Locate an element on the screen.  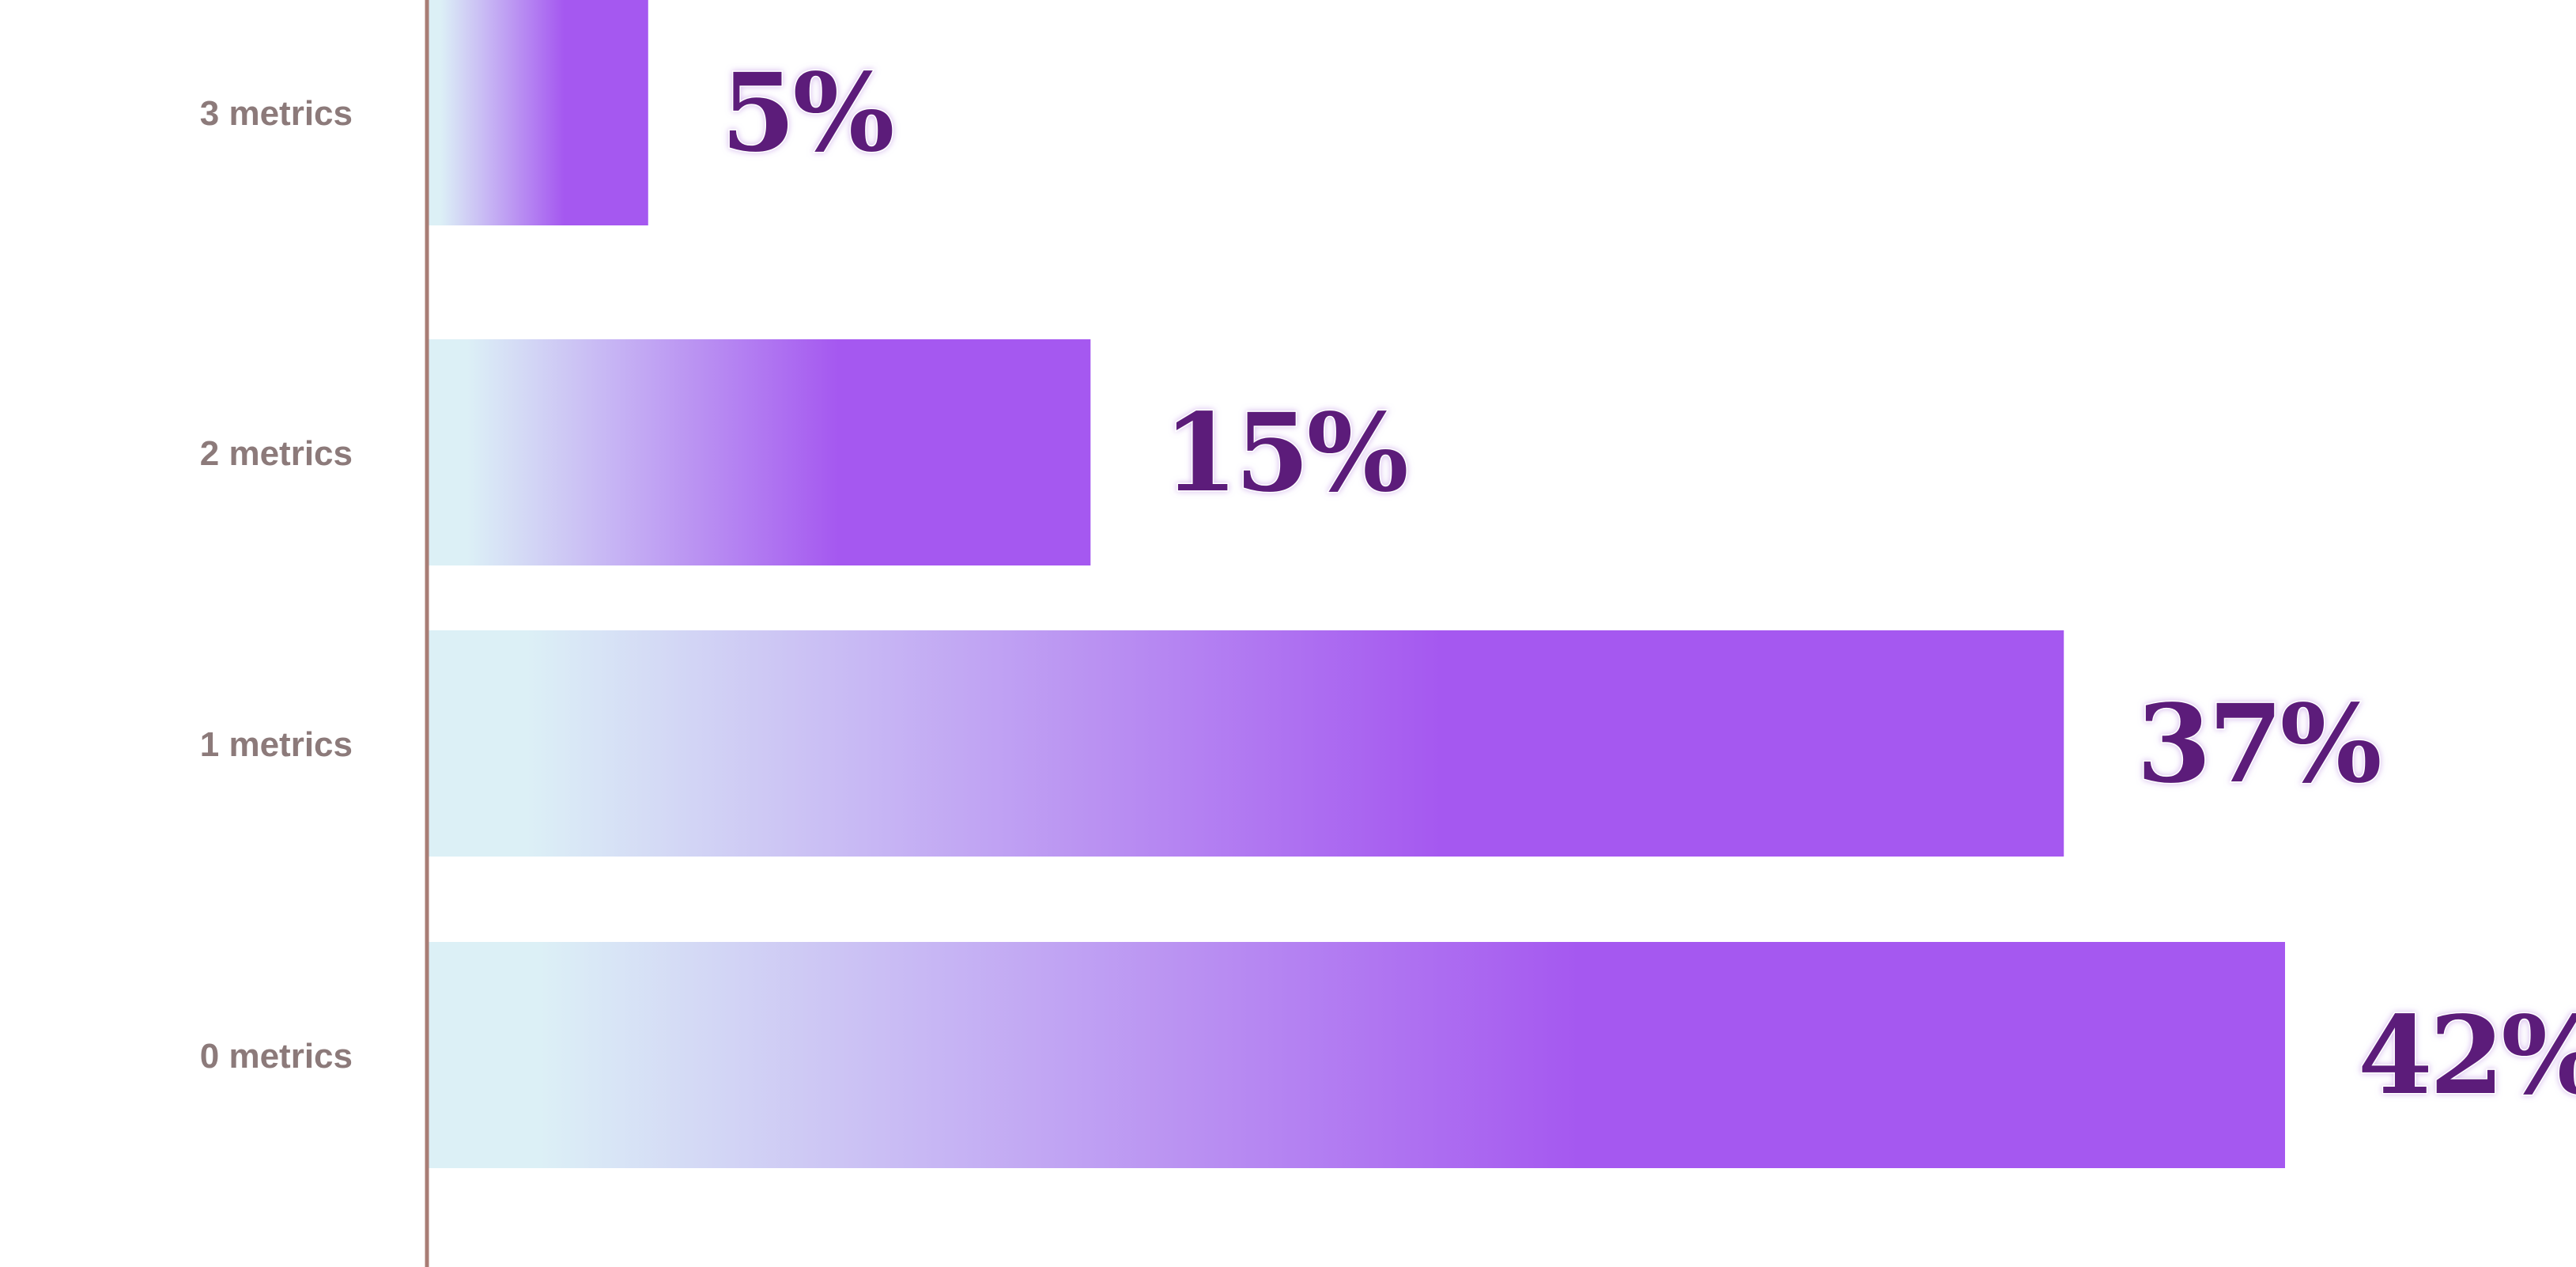
value-label: 42% is located at coordinates (2467, 1056).